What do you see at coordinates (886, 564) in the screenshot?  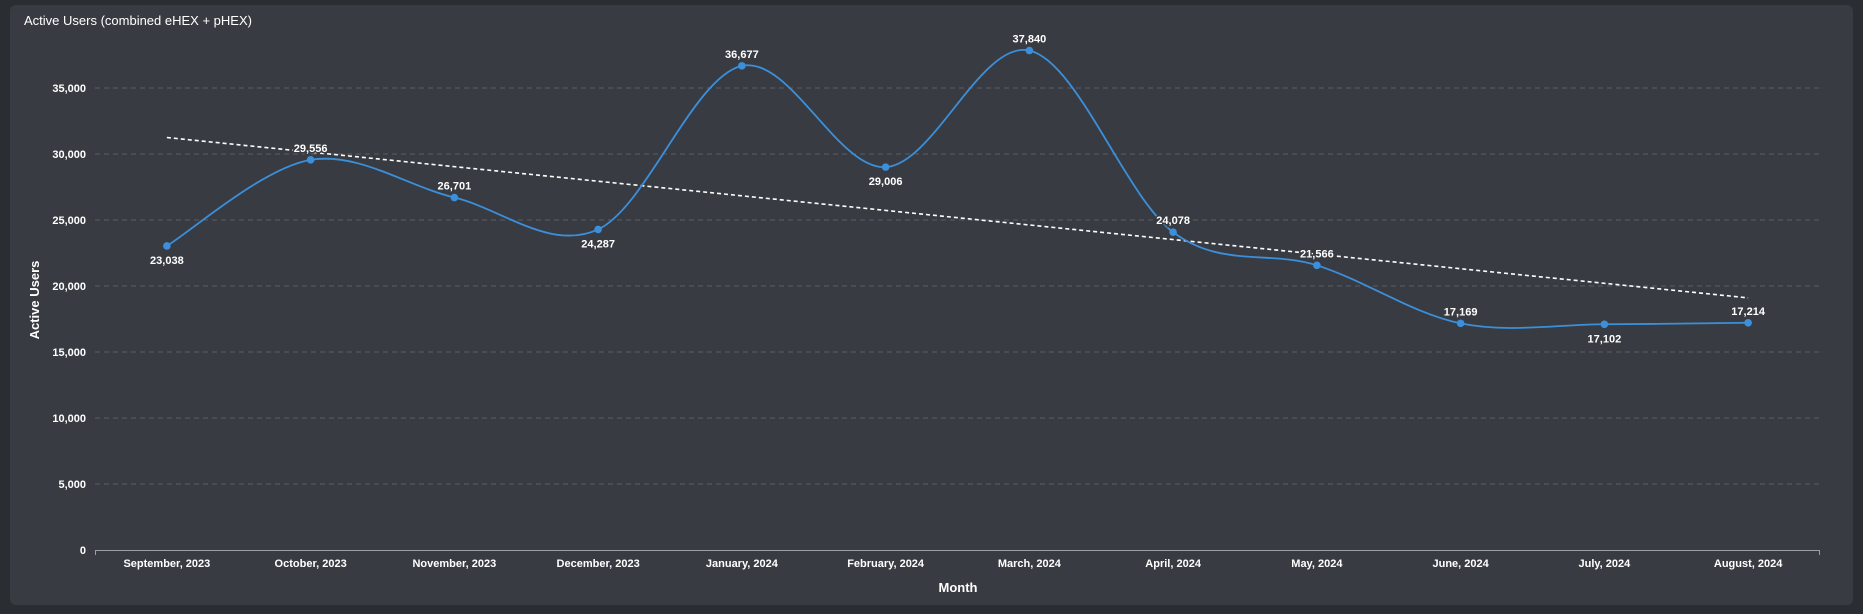 I see `x-tick-label: February, 2024` at bounding box center [886, 564].